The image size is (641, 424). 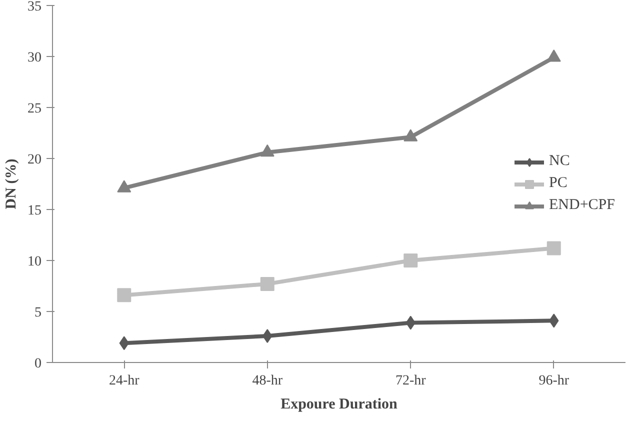 I want to click on x-tick-label: 24-hr, so click(x=124, y=381).